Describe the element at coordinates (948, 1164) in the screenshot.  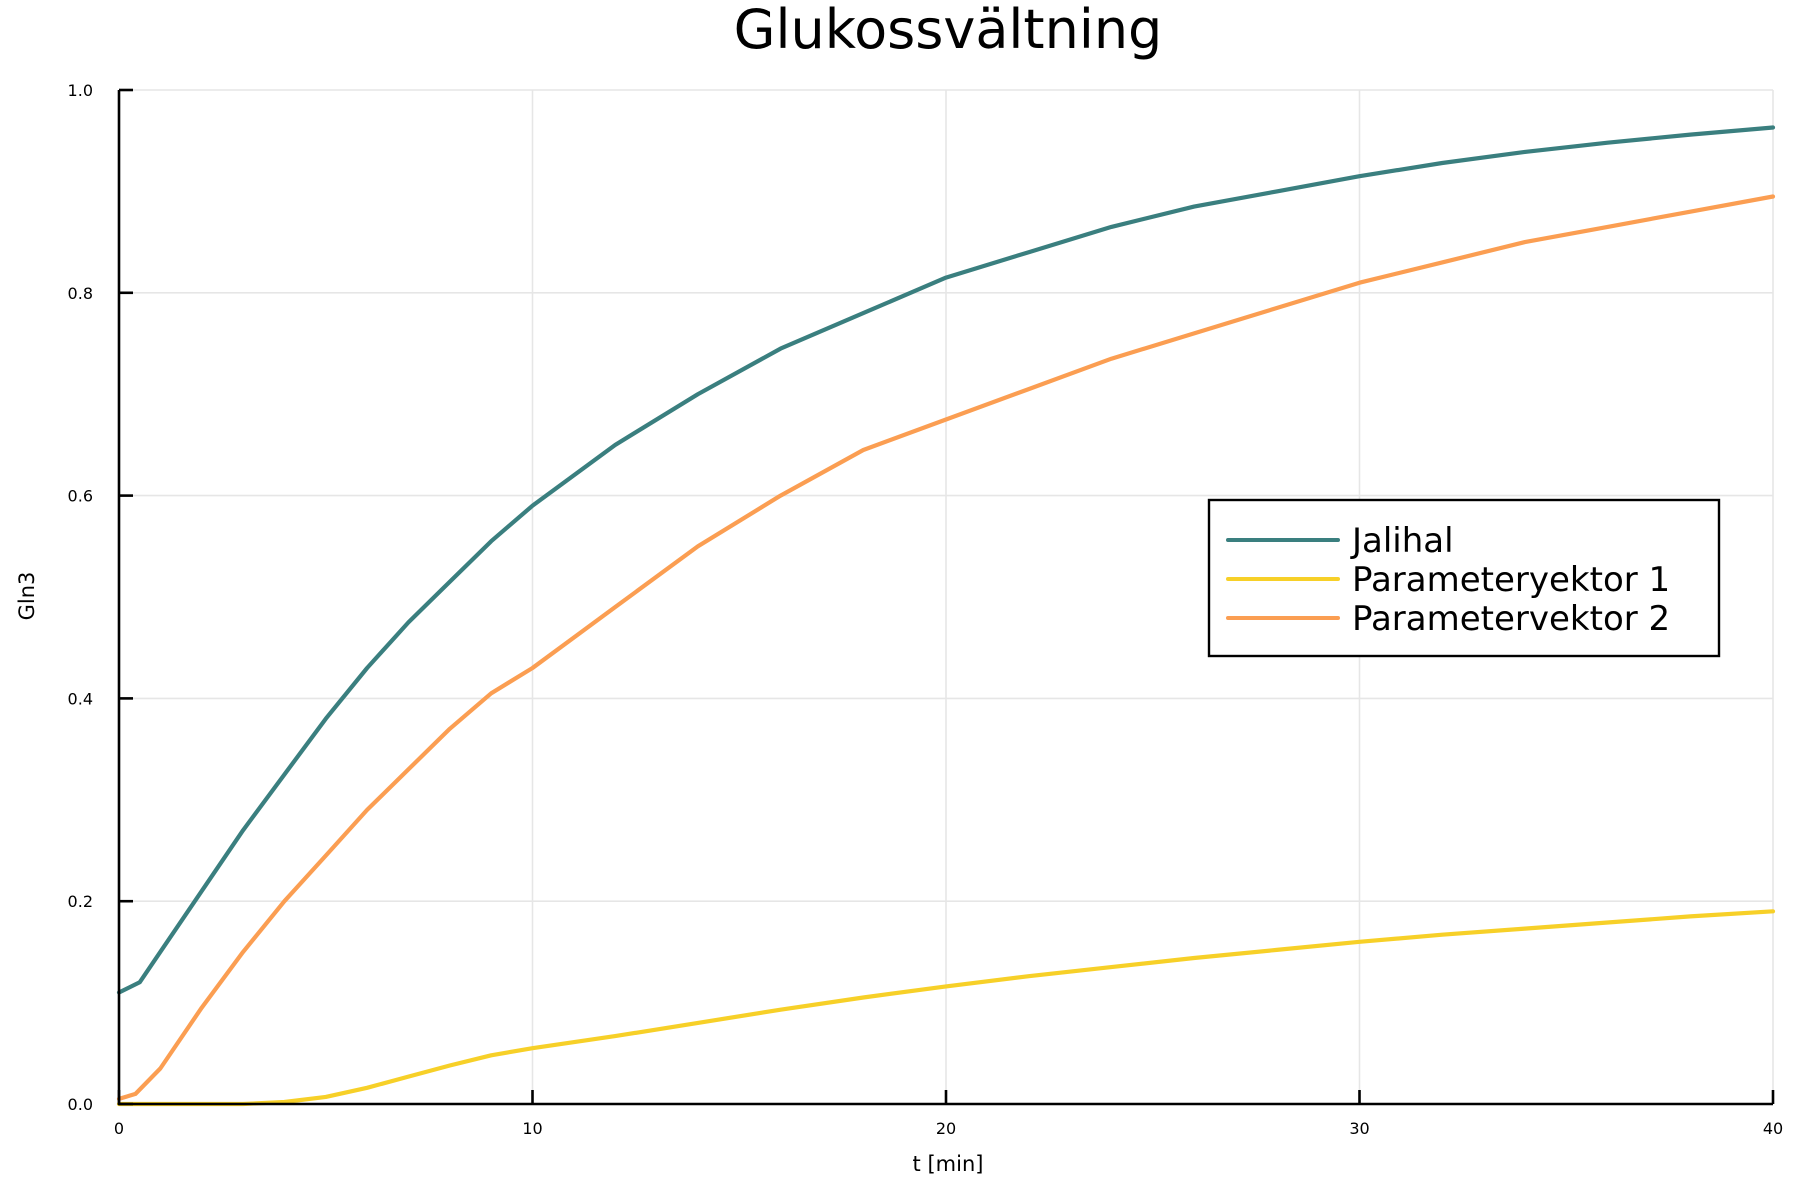
I see `x-axis-label: t [min]` at that location.